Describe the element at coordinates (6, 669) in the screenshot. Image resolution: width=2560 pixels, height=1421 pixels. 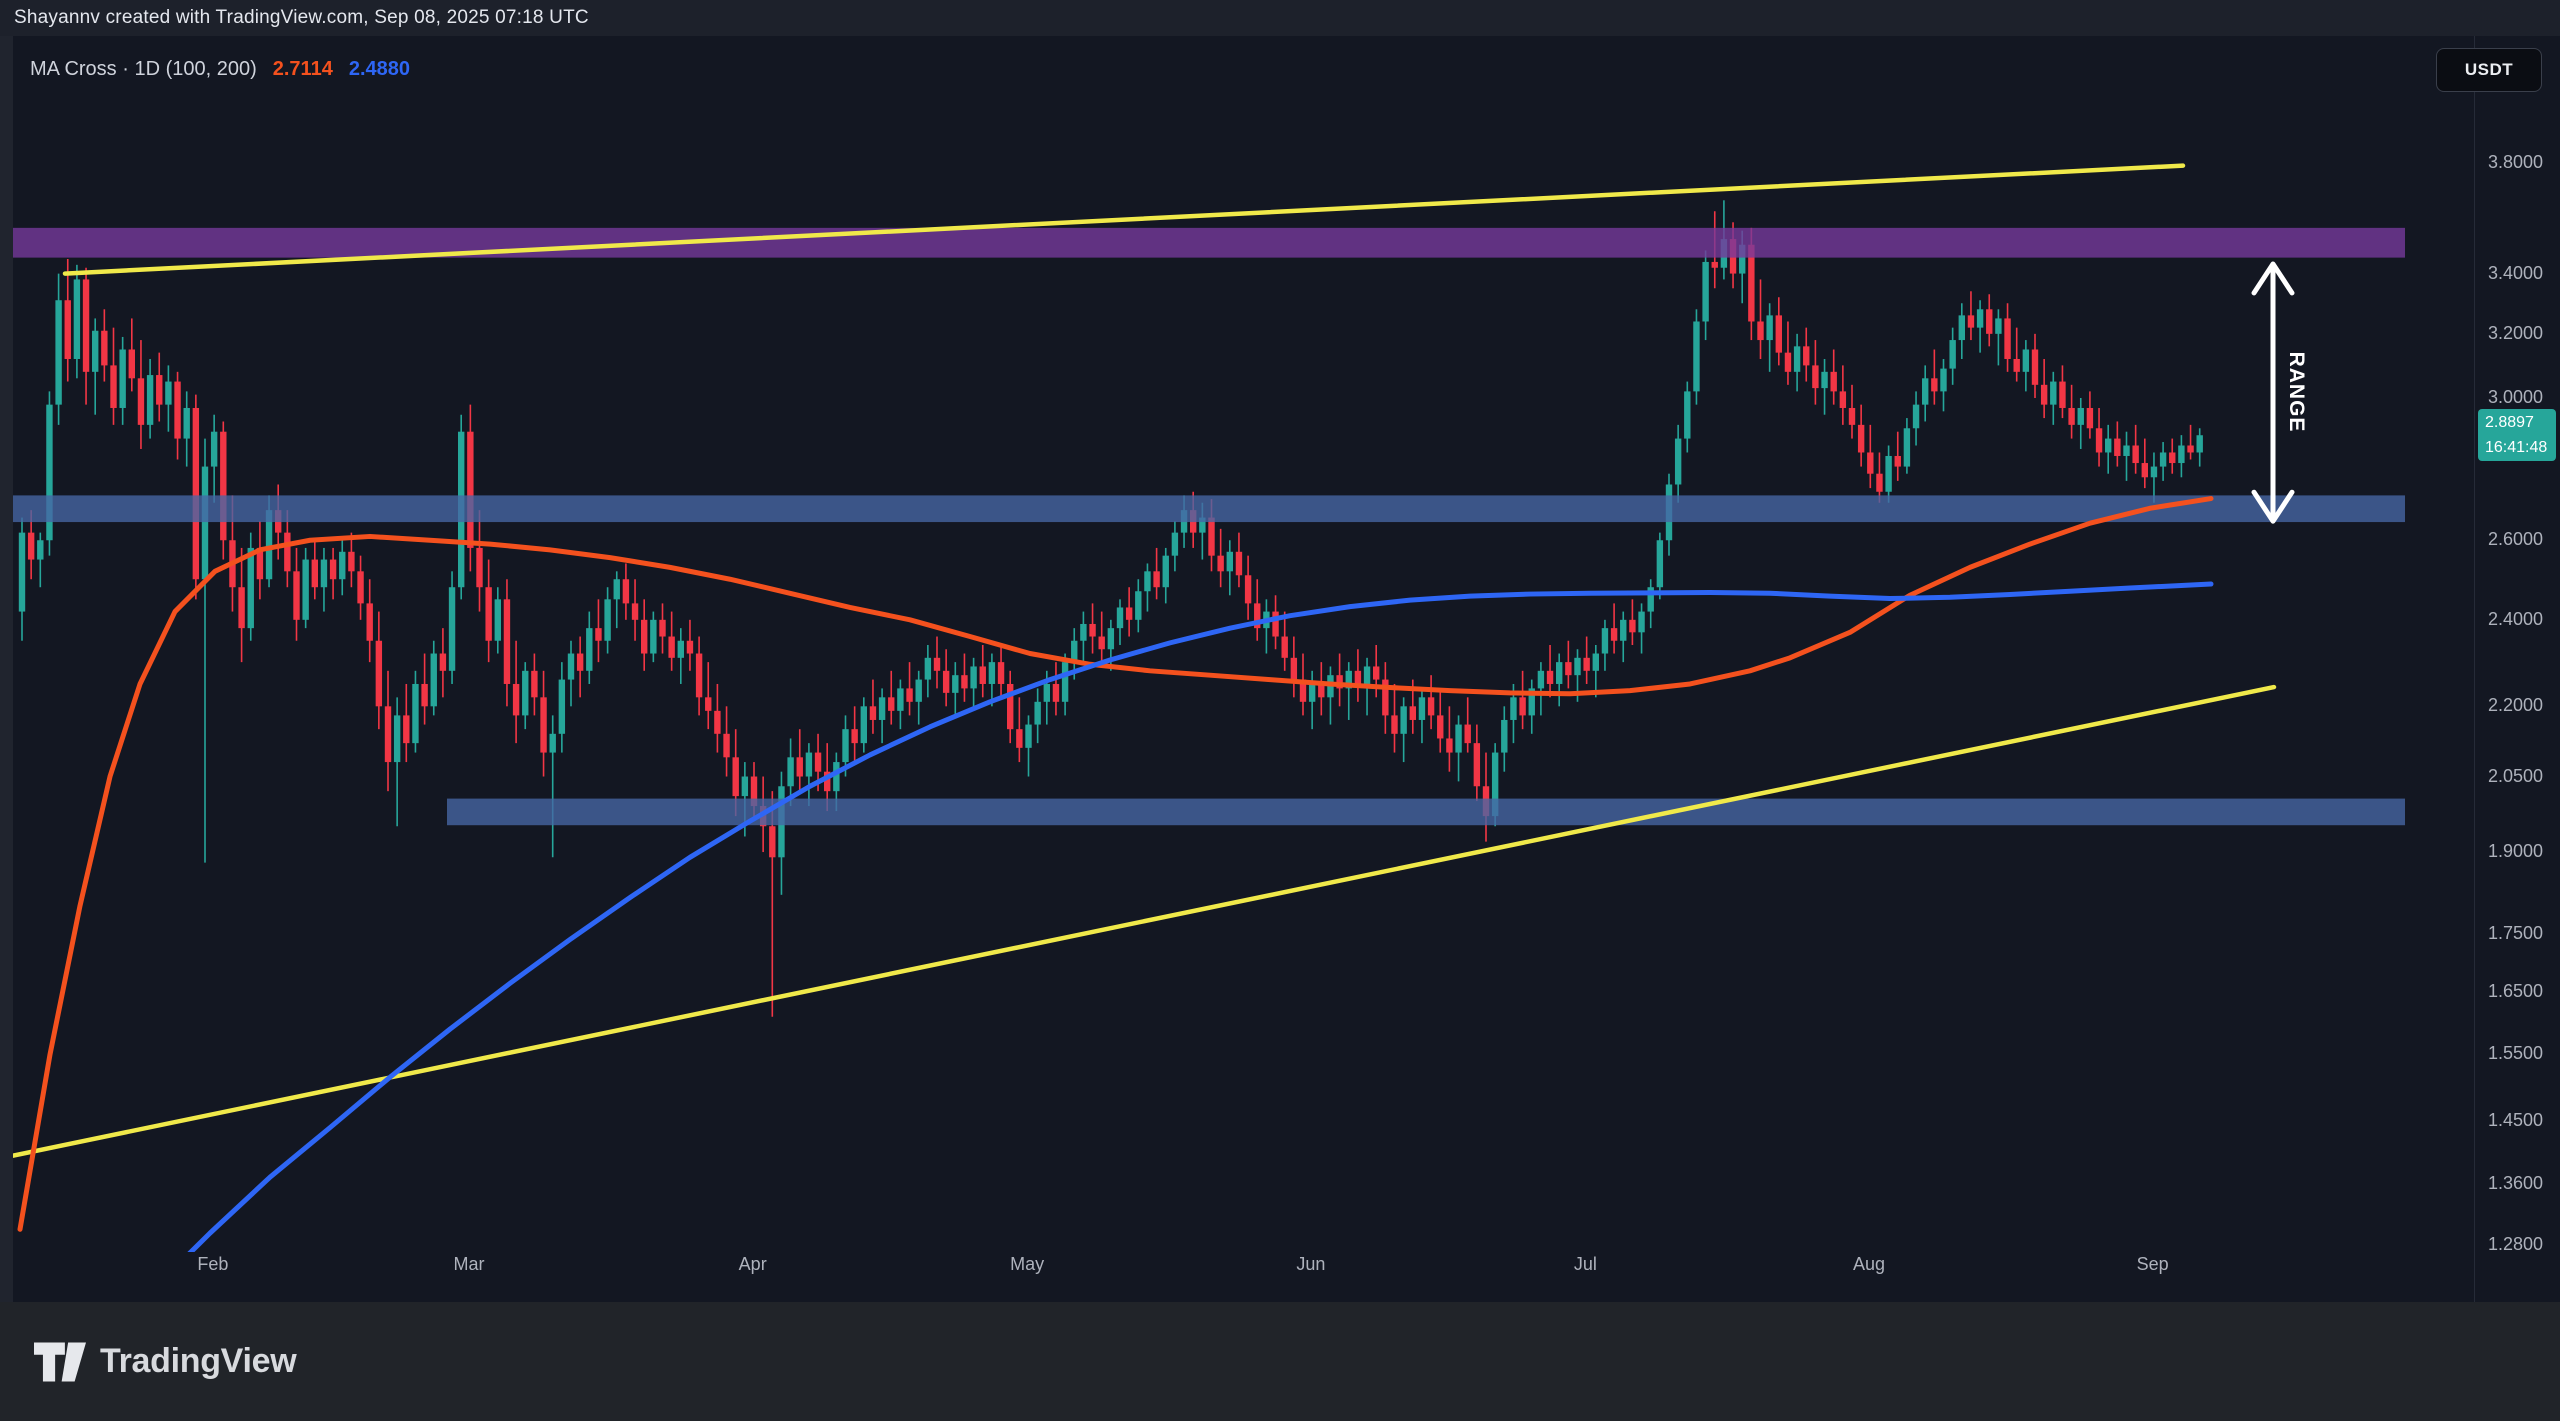
I see `left-margin` at that location.